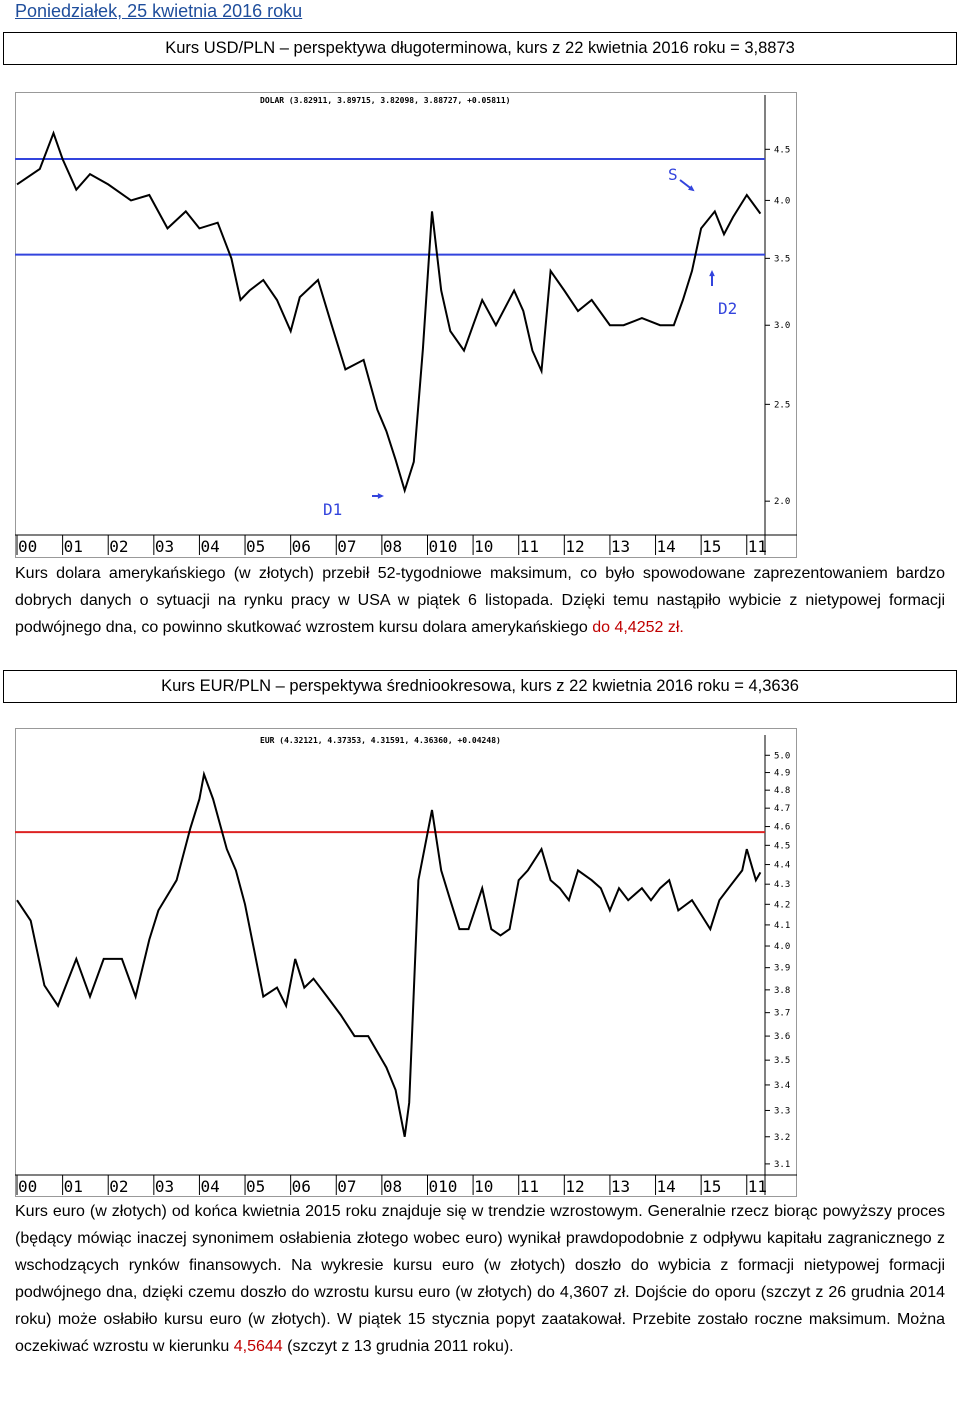  What do you see at coordinates (782, 1165) in the screenshot?
I see `y-tick-label: 3.1` at bounding box center [782, 1165].